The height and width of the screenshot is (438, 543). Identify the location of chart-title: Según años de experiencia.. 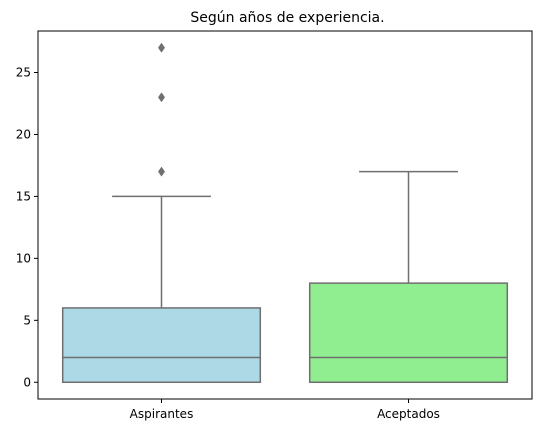
(287, 18).